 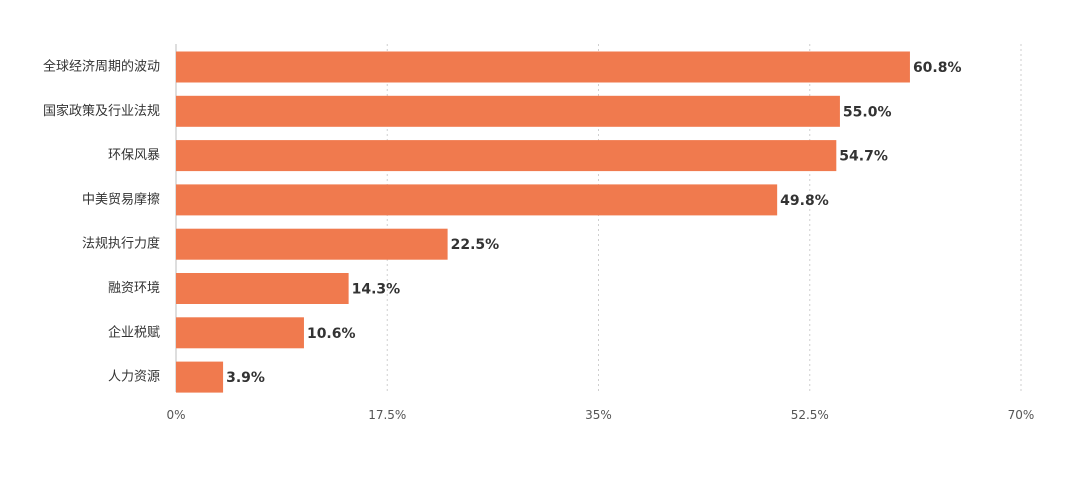 I want to click on x-tick-label: 17.5%, so click(x=387, y=415).